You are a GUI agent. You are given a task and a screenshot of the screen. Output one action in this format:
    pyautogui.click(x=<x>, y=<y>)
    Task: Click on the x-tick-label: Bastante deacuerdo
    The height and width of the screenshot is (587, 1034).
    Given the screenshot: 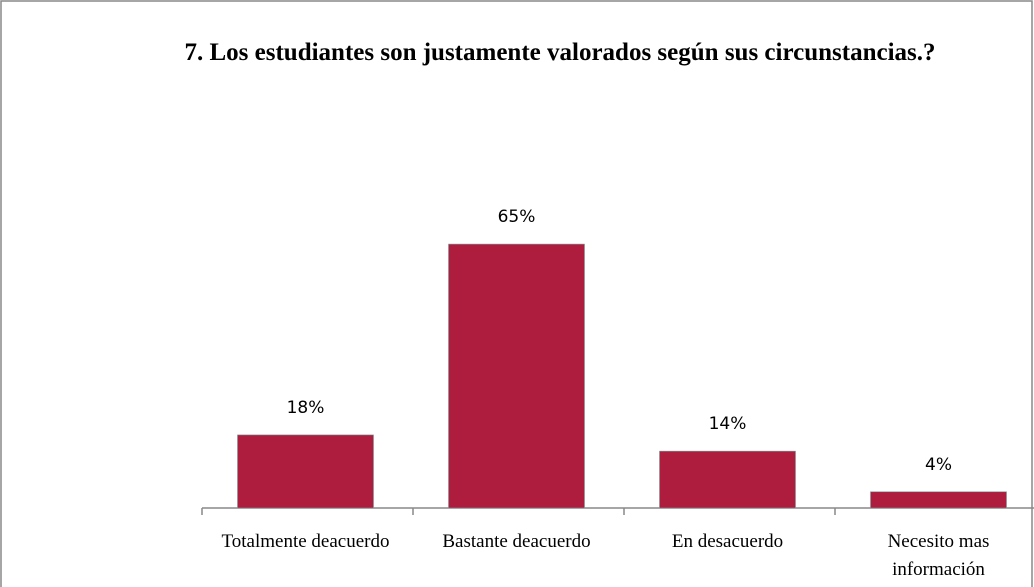 What is the action you would take?
    pyautogui.click(x=516, y=541)
    